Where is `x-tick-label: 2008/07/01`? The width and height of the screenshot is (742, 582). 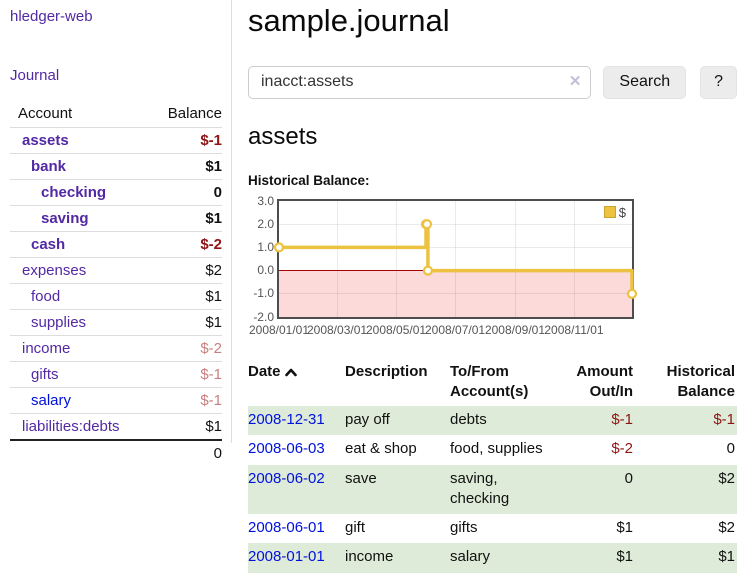
x-tick-label: 2008/07/01 is located at coordinates (455, 329).